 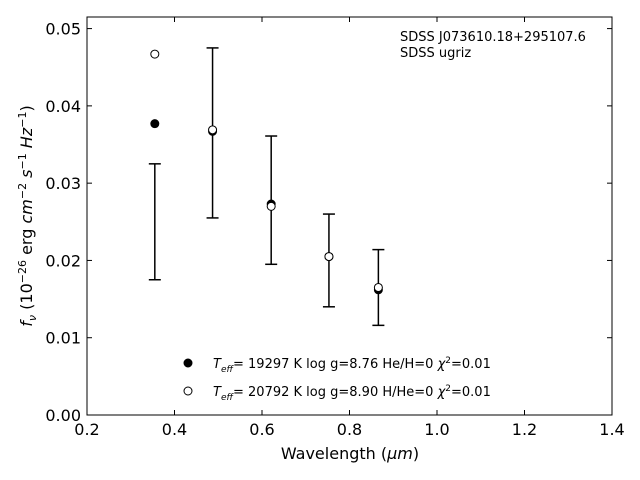 What do you see at coordinates (352, 393) in the screenshot?
I see `legend-entry: Teff= 20792 K log g=8.90 H/He=0 χ2=0.01` at bounding box center [352, 393].